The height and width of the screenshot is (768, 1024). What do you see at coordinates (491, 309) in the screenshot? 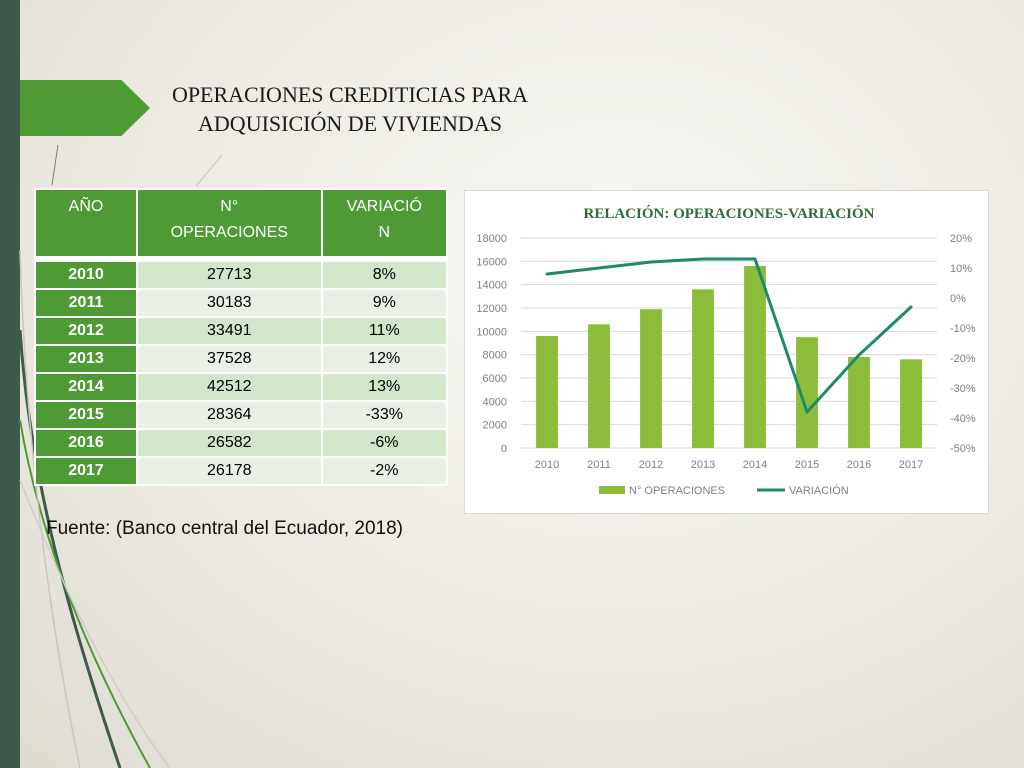
I see `y-left-tick-label: 12000` at bounding box center [491, 309].